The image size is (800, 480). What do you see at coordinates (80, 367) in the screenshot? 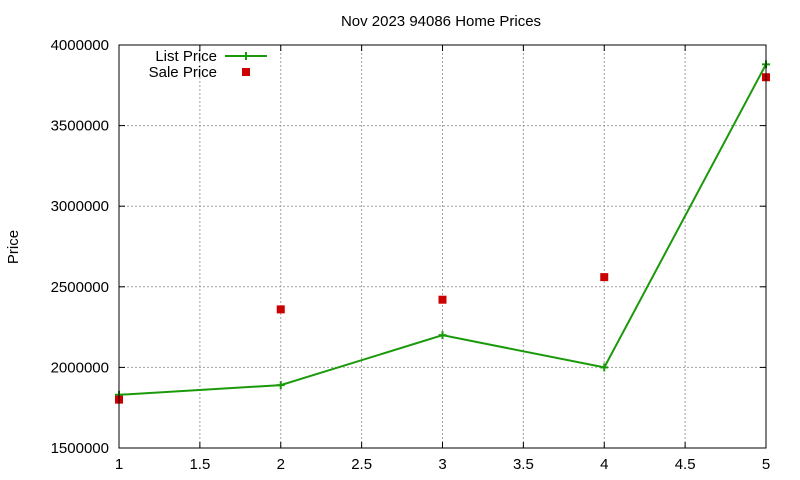
I see `y-tick-label: 2000000` at bounding box center [80, 367].